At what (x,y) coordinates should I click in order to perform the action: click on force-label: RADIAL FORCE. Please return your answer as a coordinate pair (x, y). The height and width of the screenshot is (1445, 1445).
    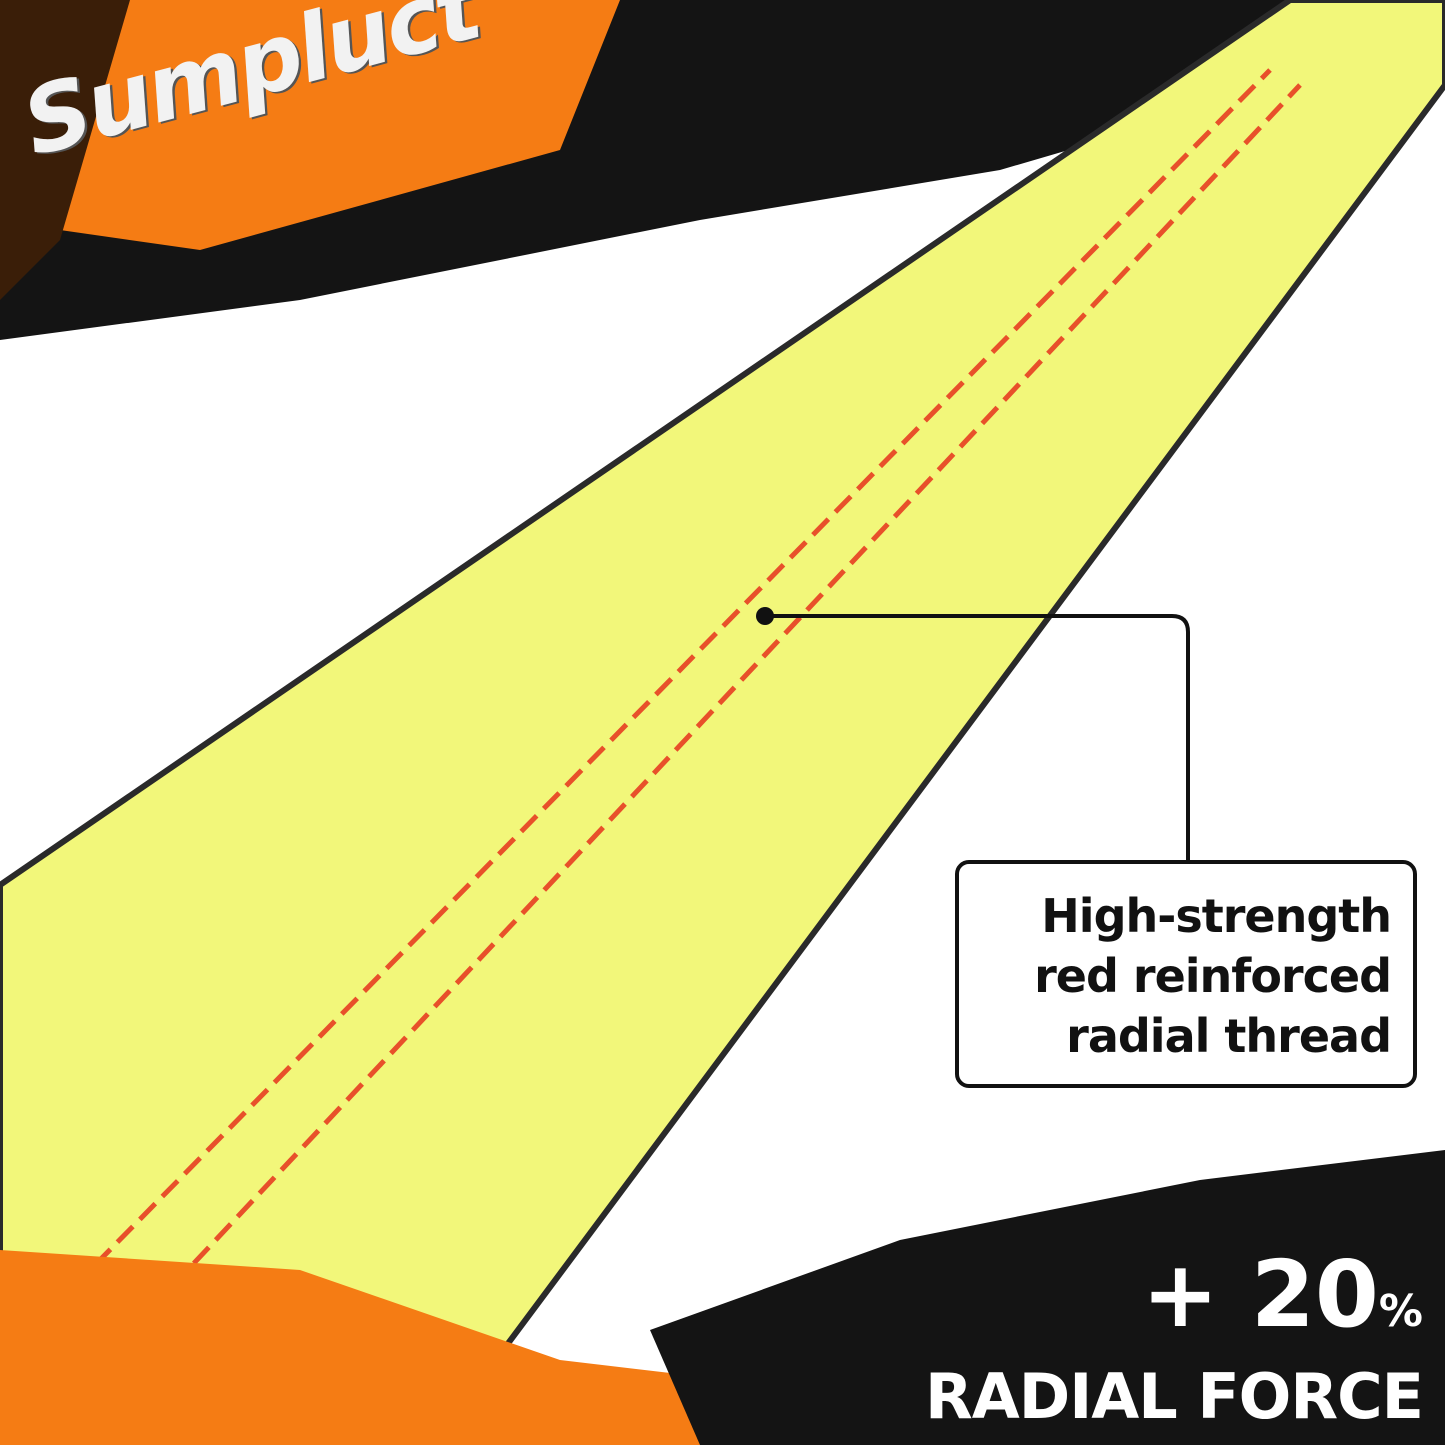
    Looking at the image, I should click on (1174, 1396).